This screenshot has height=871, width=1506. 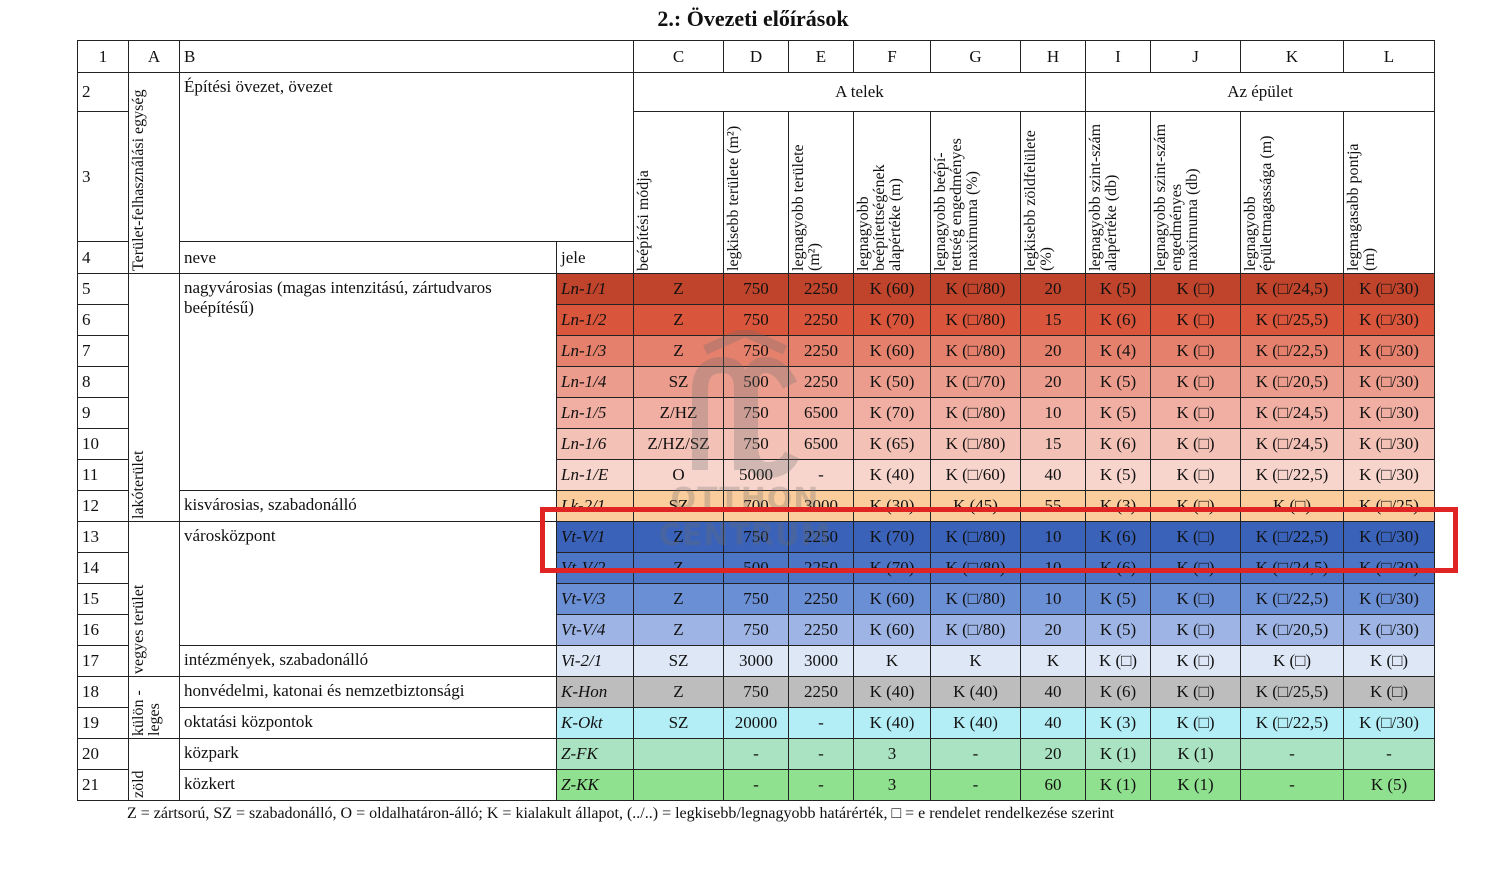 I want to click on zone-code: Vt-V/4, so click(x=595, y=630).